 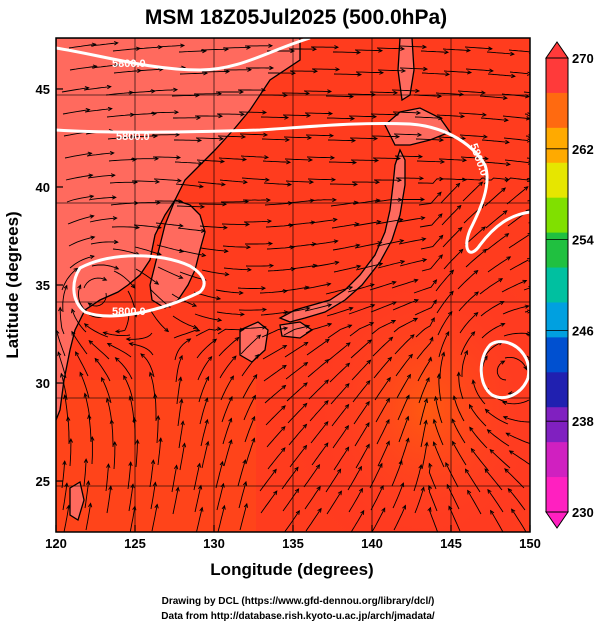 I want to click on contour-label: 5800.0, so click(x=129, y=312).